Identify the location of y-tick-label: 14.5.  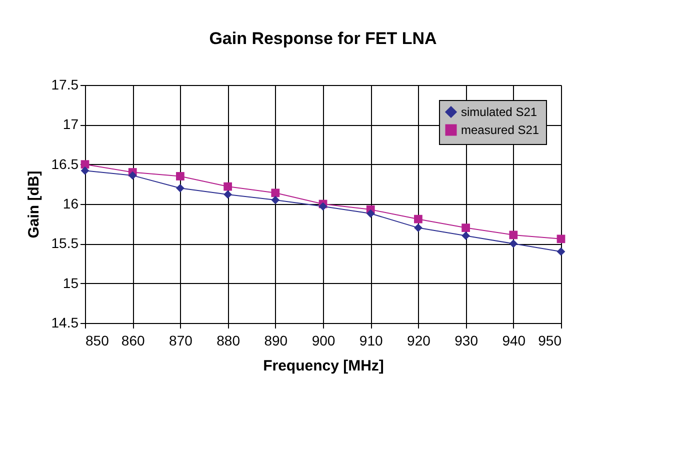
(65, 322).